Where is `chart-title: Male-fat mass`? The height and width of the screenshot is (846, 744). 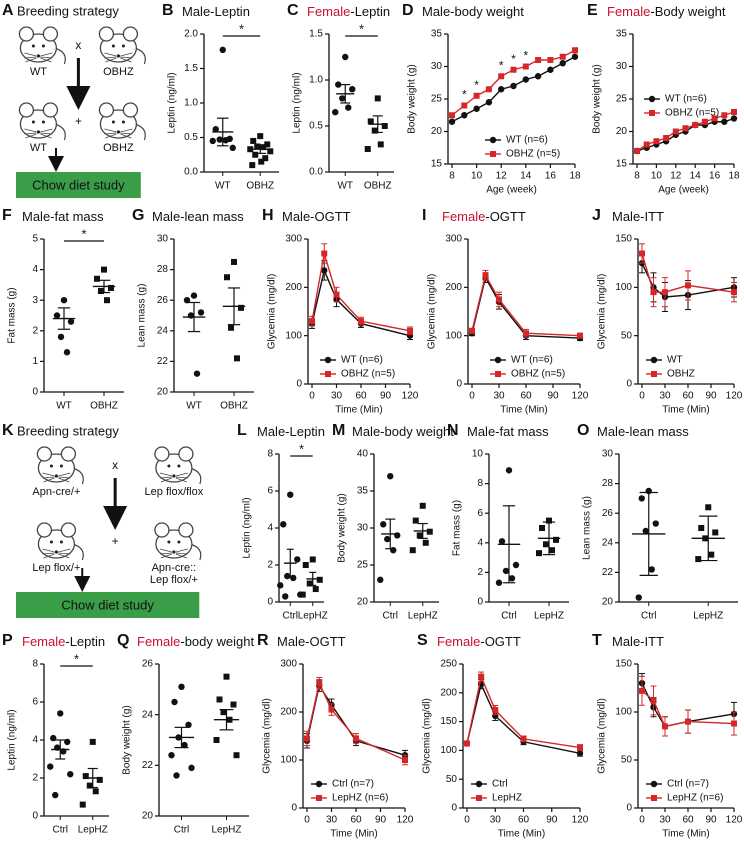
chart-title: Male-fat mass is located at coordinates (63, 216).